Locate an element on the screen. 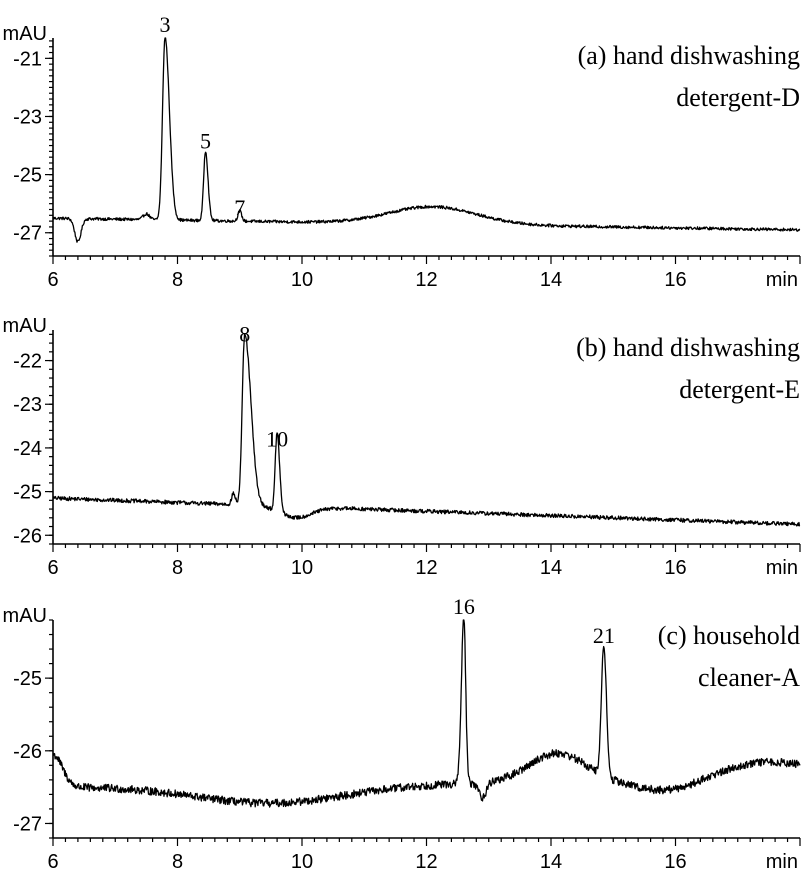 This screenshot has height=882, width=807. chart-title-line: (c) household is located at coordinates (729, 635).